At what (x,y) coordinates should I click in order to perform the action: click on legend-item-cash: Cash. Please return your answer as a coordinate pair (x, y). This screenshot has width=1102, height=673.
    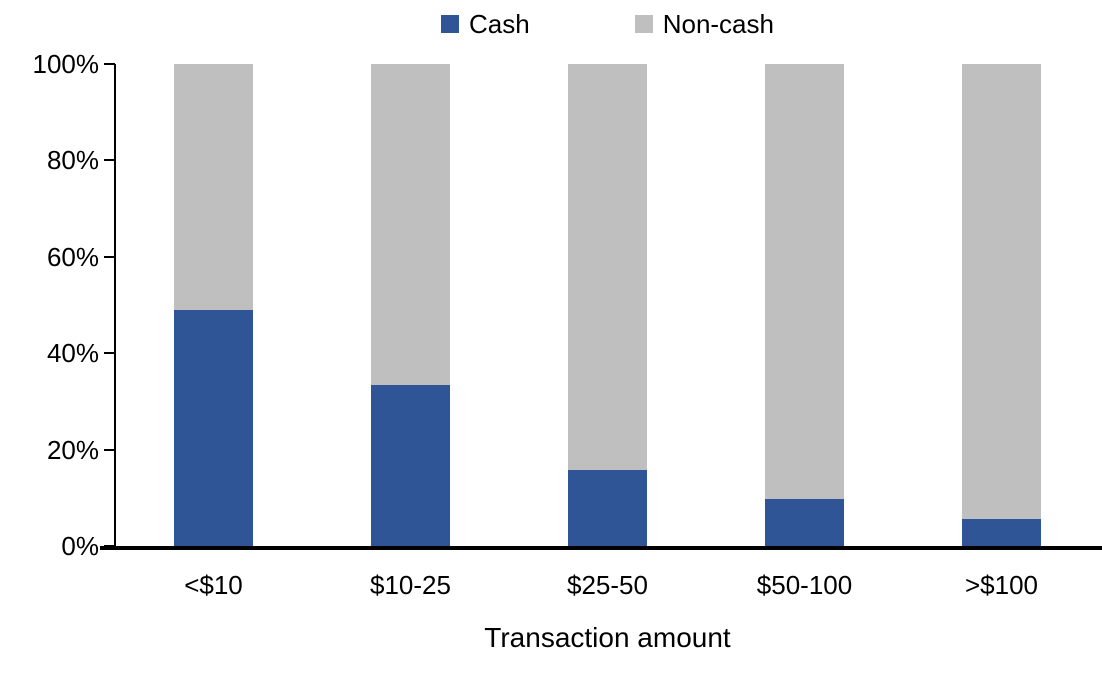
    Looking at the image, I should click on (485, 24).